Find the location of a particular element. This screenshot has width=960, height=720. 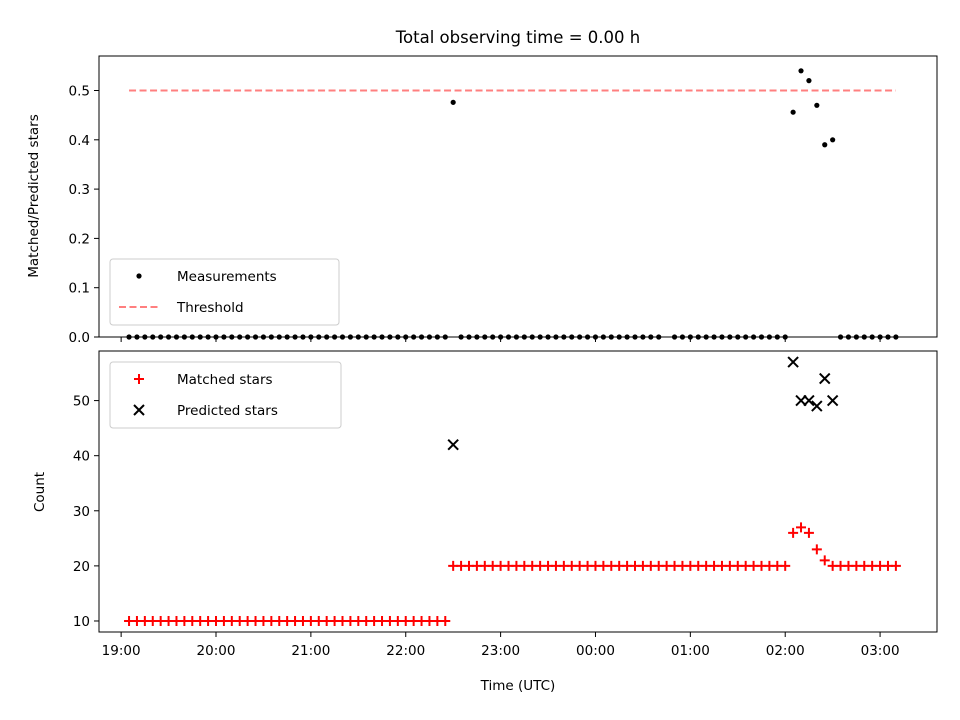

top-y-axis-label: Matched/Predicted stars is located at coordinates (34, 195).